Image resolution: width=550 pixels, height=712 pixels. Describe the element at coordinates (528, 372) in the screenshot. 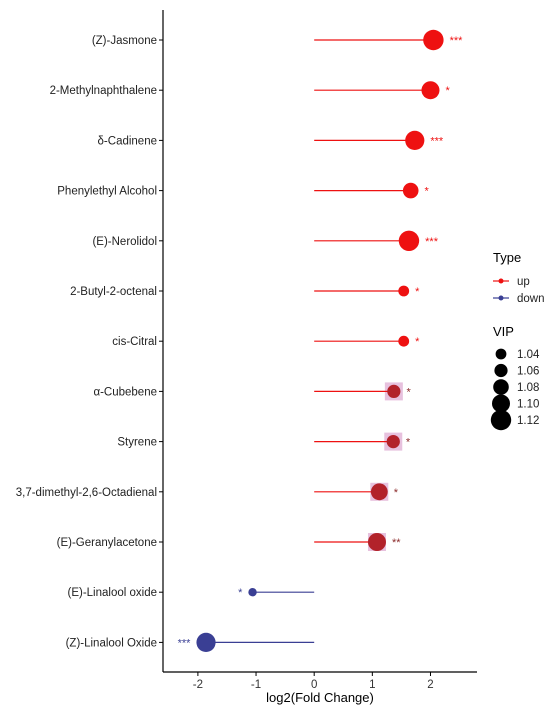

I see `legend-label: 1.06` at that location.